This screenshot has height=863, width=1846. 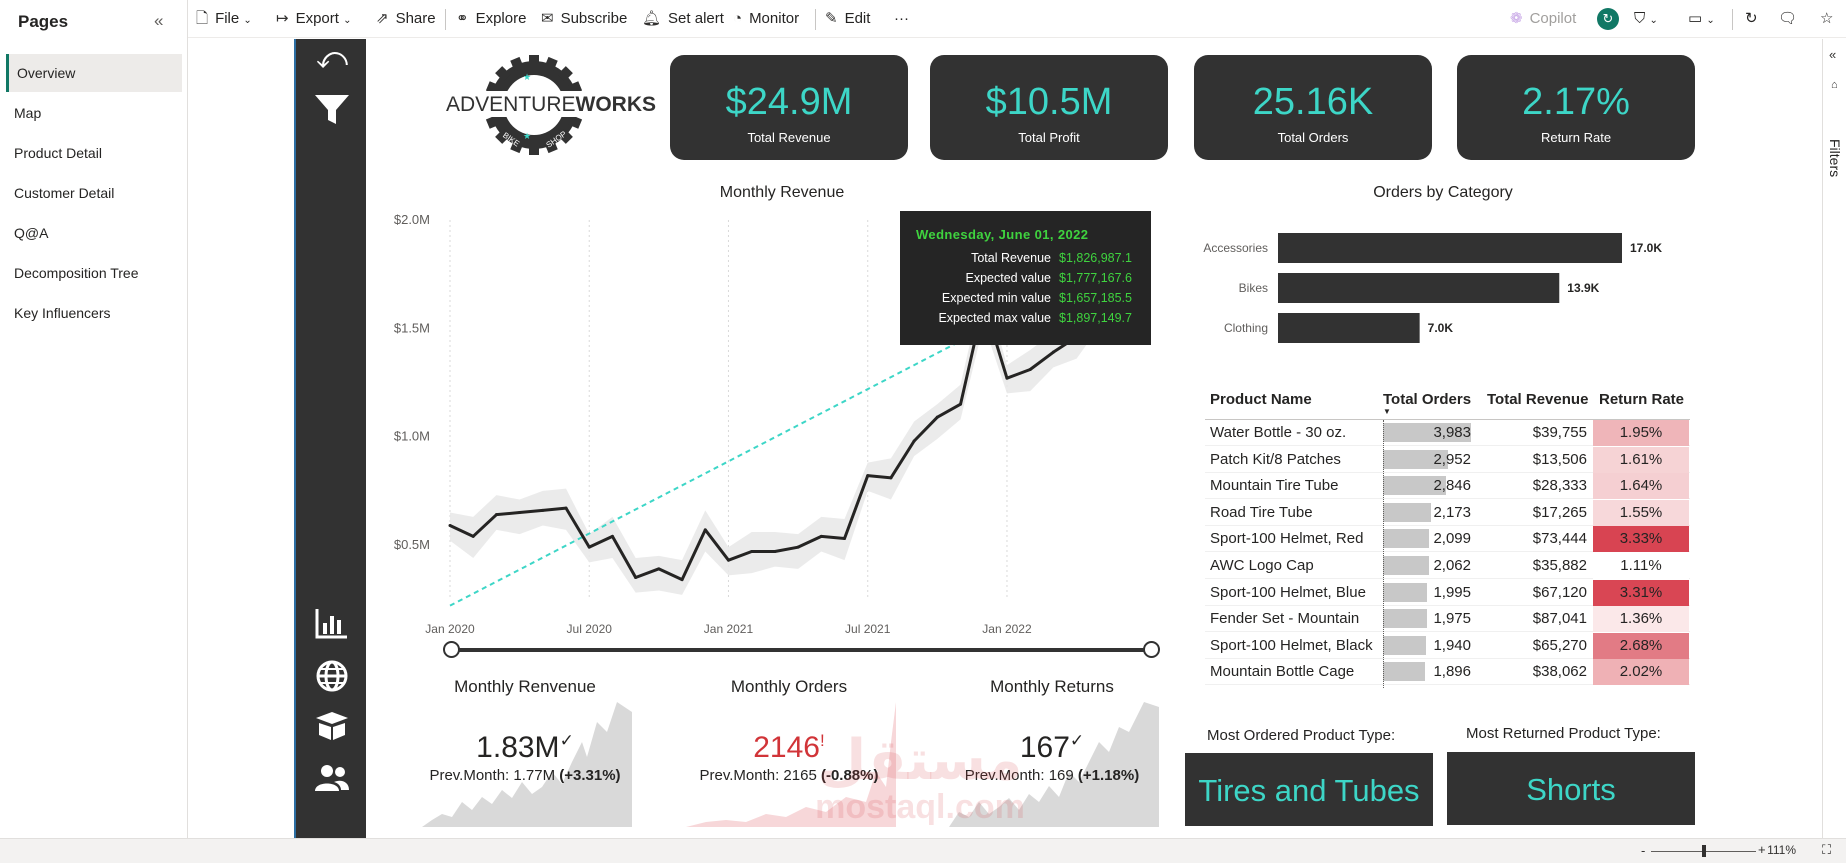 What do you see at coordinates (1095, 298) in the screenshot?
I see `tooltip-value: $1,657,185.5` at bounding box center [1095, 298].